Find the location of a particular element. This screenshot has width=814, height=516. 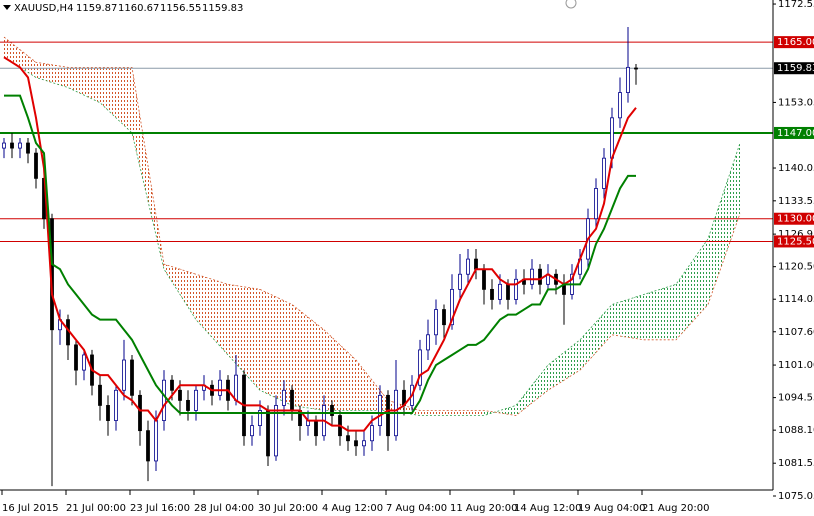

y-tick-label: 1120.50 is located at coordinates (796, 267).